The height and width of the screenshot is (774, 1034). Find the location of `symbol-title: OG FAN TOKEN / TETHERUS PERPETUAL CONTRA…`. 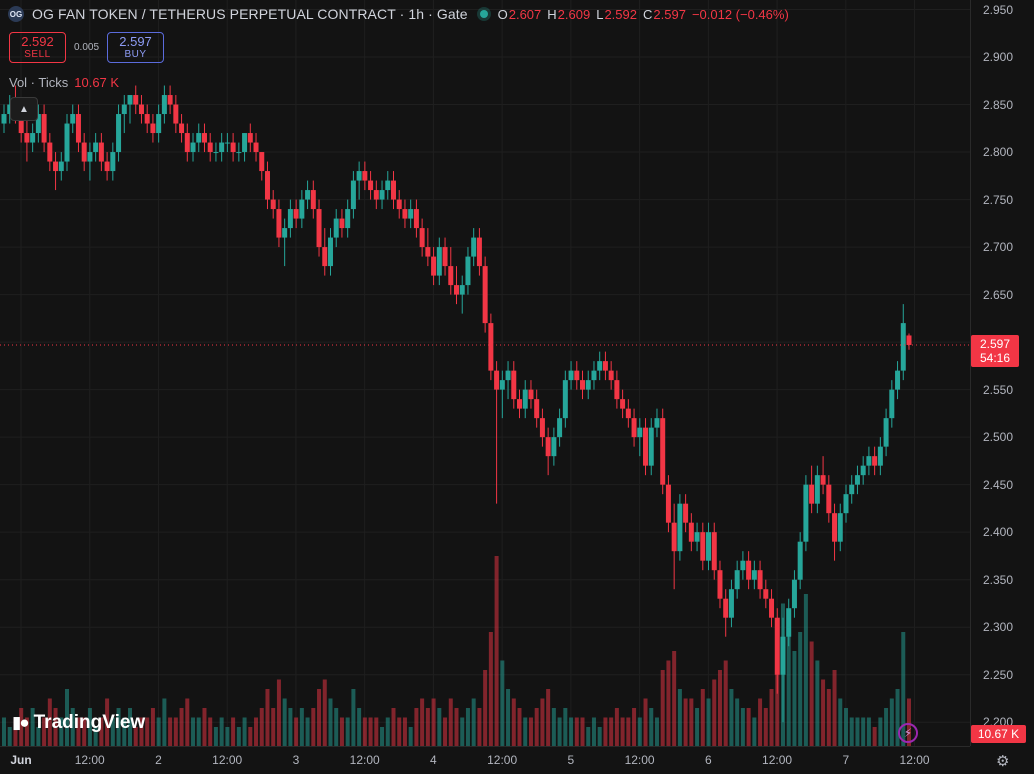

symbol-title: OG FAN TOKEN / TETHERUS PERPETUAL CONTRA… is located at coordinates (250, 14).